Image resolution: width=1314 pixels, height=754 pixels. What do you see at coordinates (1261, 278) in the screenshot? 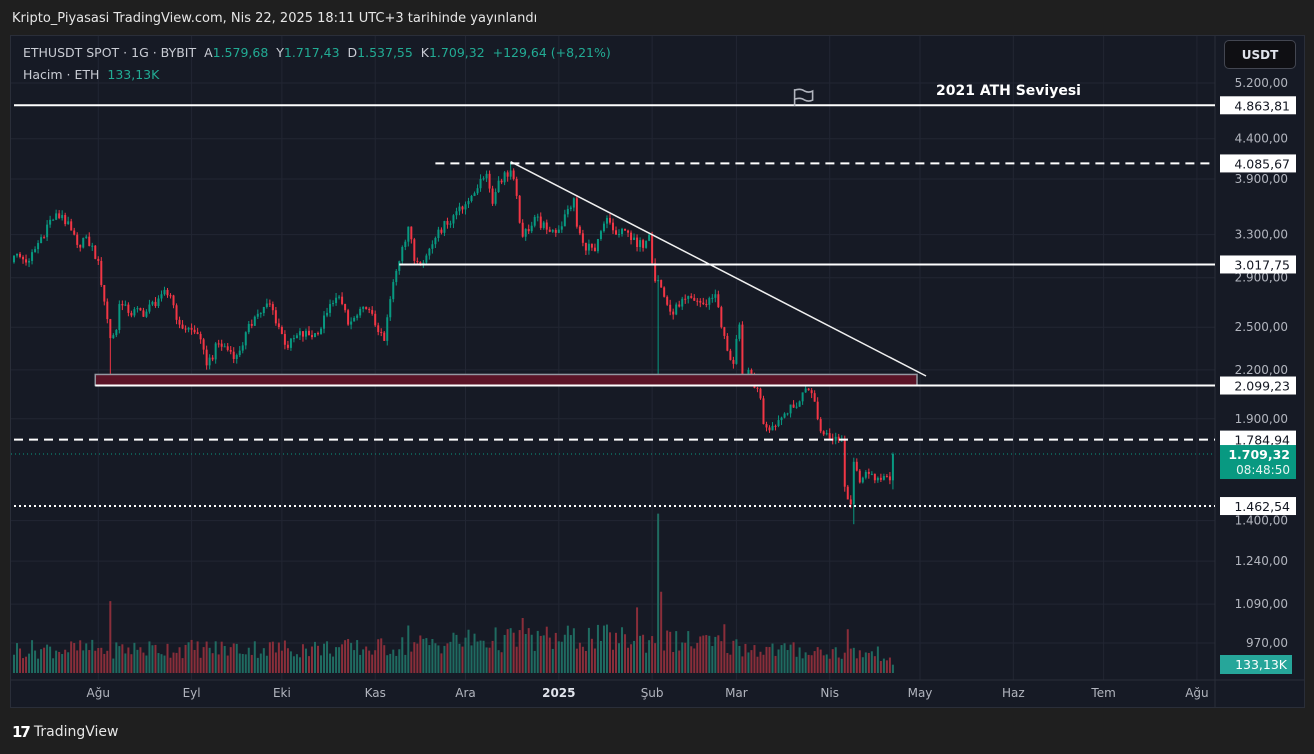
I see `price-tick-label: 2.900,00` at bounding box center [1261, 278].